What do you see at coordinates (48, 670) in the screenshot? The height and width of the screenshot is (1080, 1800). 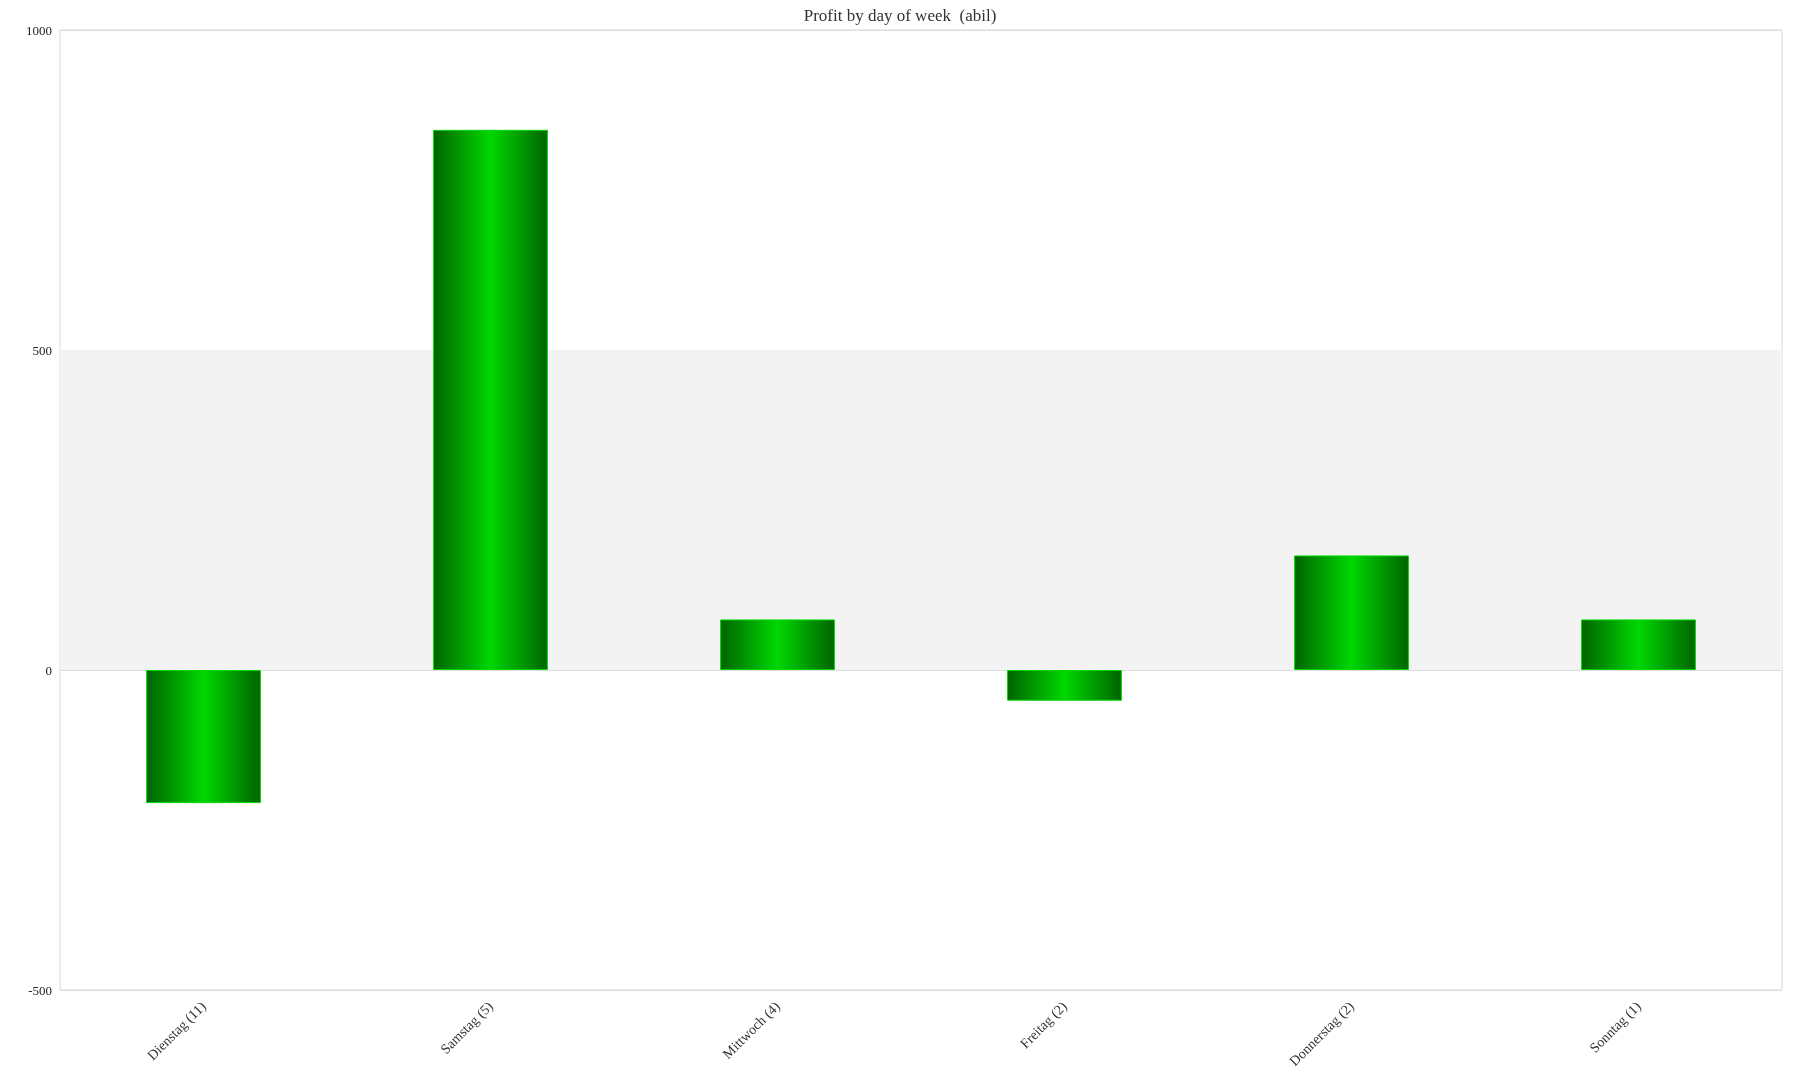 I see `y-tick-label: 0` at bounding box center [48, 670].